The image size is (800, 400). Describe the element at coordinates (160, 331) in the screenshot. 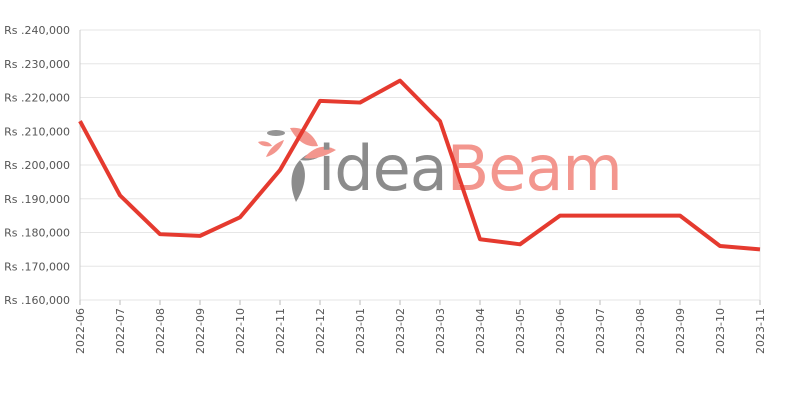

I see `x-tick-label: 2022-08` at that location.